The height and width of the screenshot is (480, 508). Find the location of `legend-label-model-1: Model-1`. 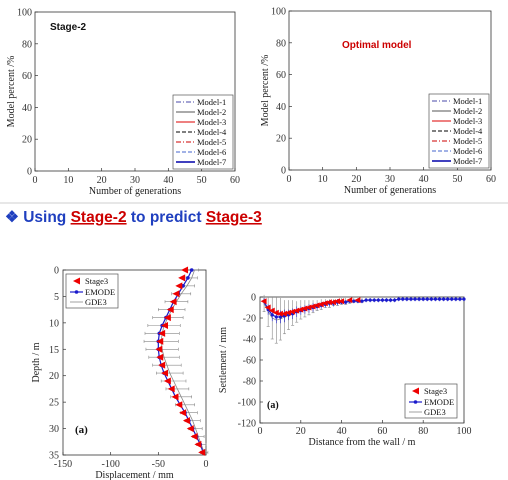

legend-label-model-1: Model-1 is located at coordinates (467, 101).